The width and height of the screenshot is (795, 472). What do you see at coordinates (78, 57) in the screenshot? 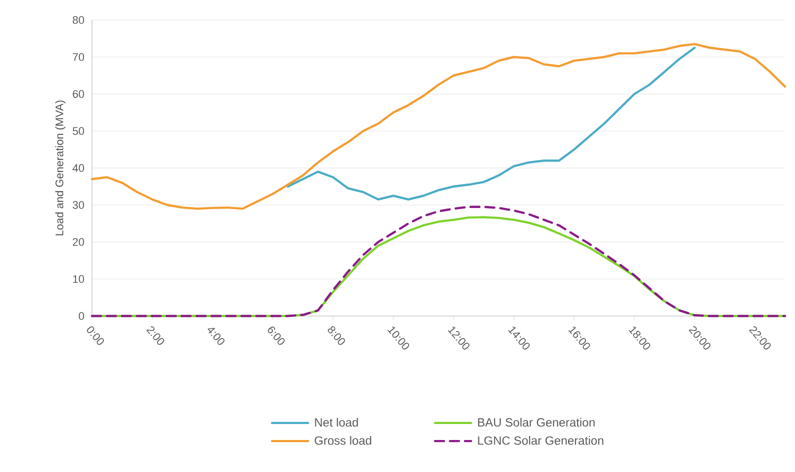
I see `y-tick-label: 70` at bounding box center [78, 57].